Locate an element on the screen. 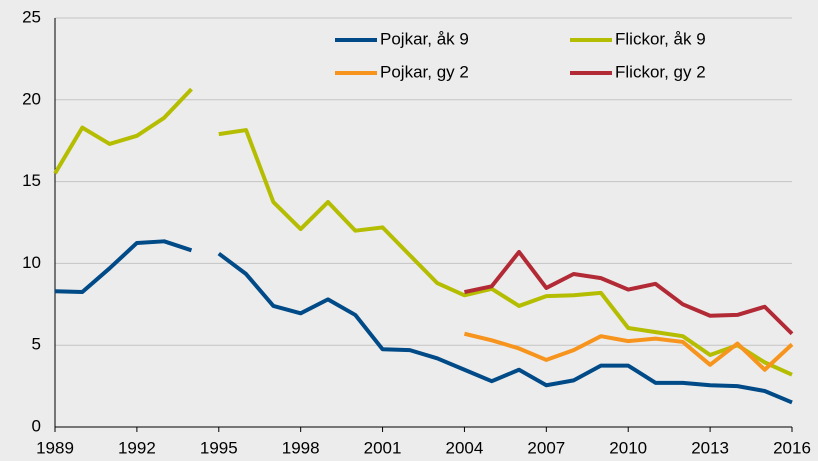  x-tick-label: 2010 is located at coordinates (628, 447).